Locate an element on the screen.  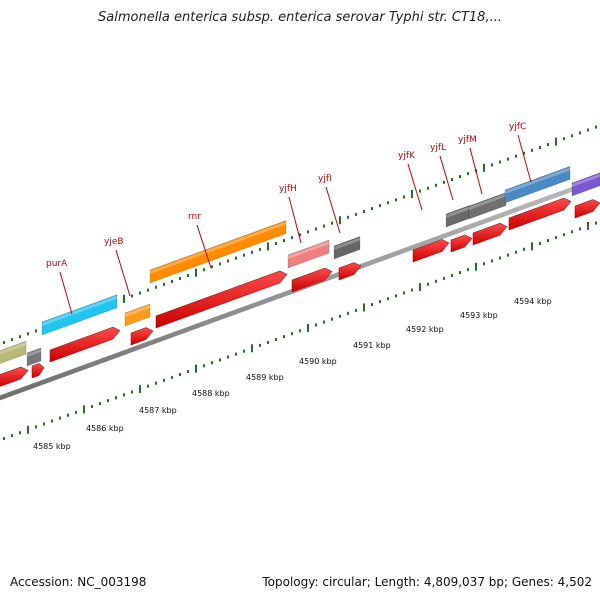
scale-label: 4587 kbp is located at coordinates (158, 410).